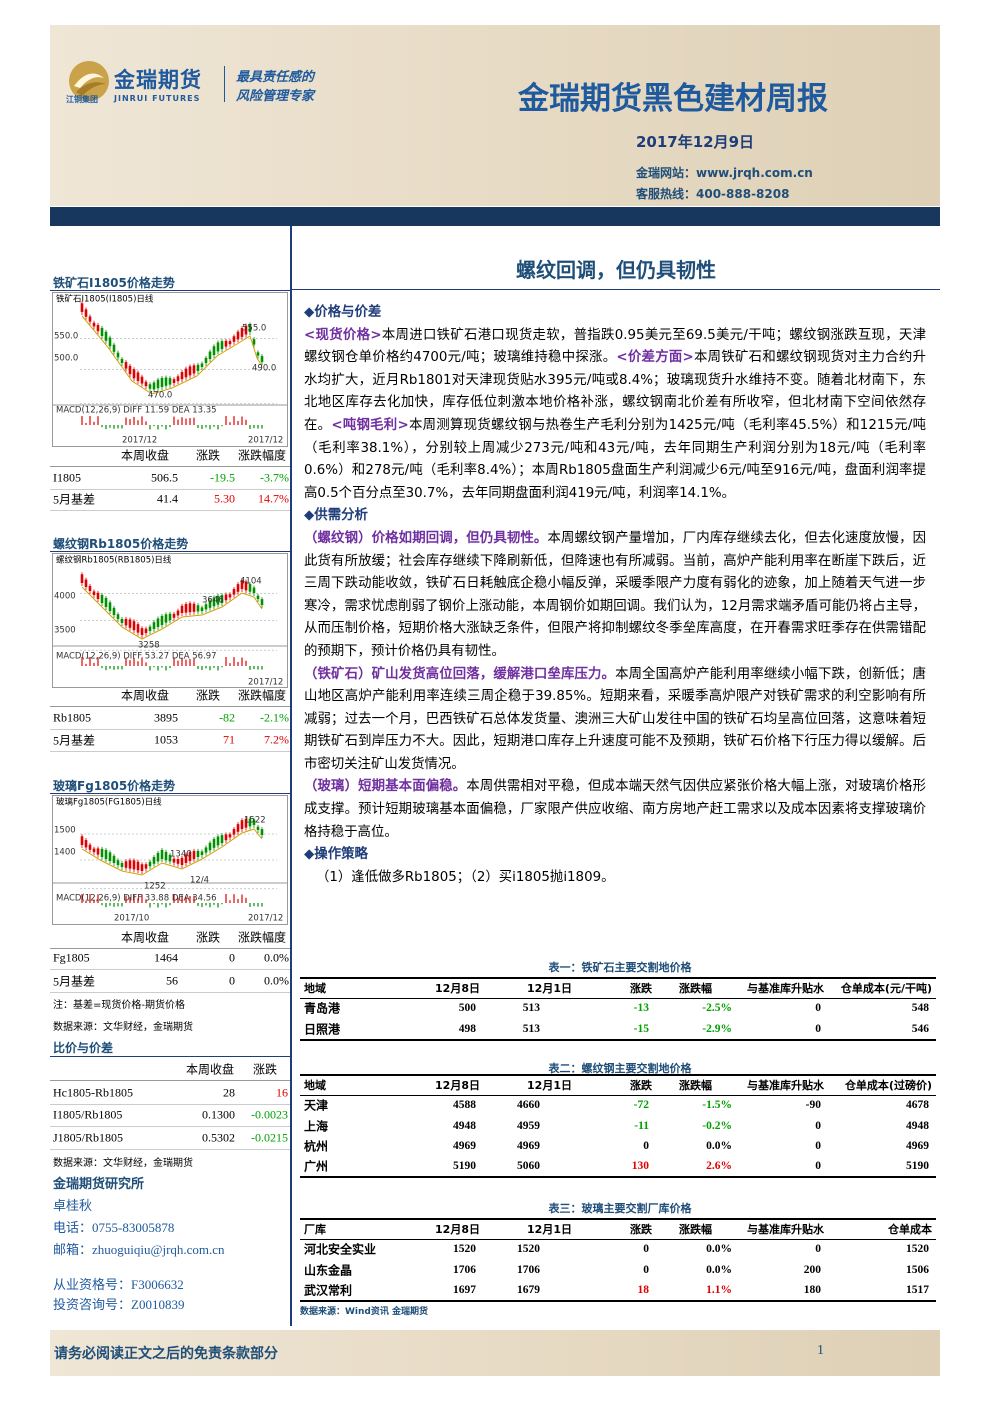 This screenshot has height=1403, width=992. I want to click on logo-group: 江铜集团, so click(82, 99).